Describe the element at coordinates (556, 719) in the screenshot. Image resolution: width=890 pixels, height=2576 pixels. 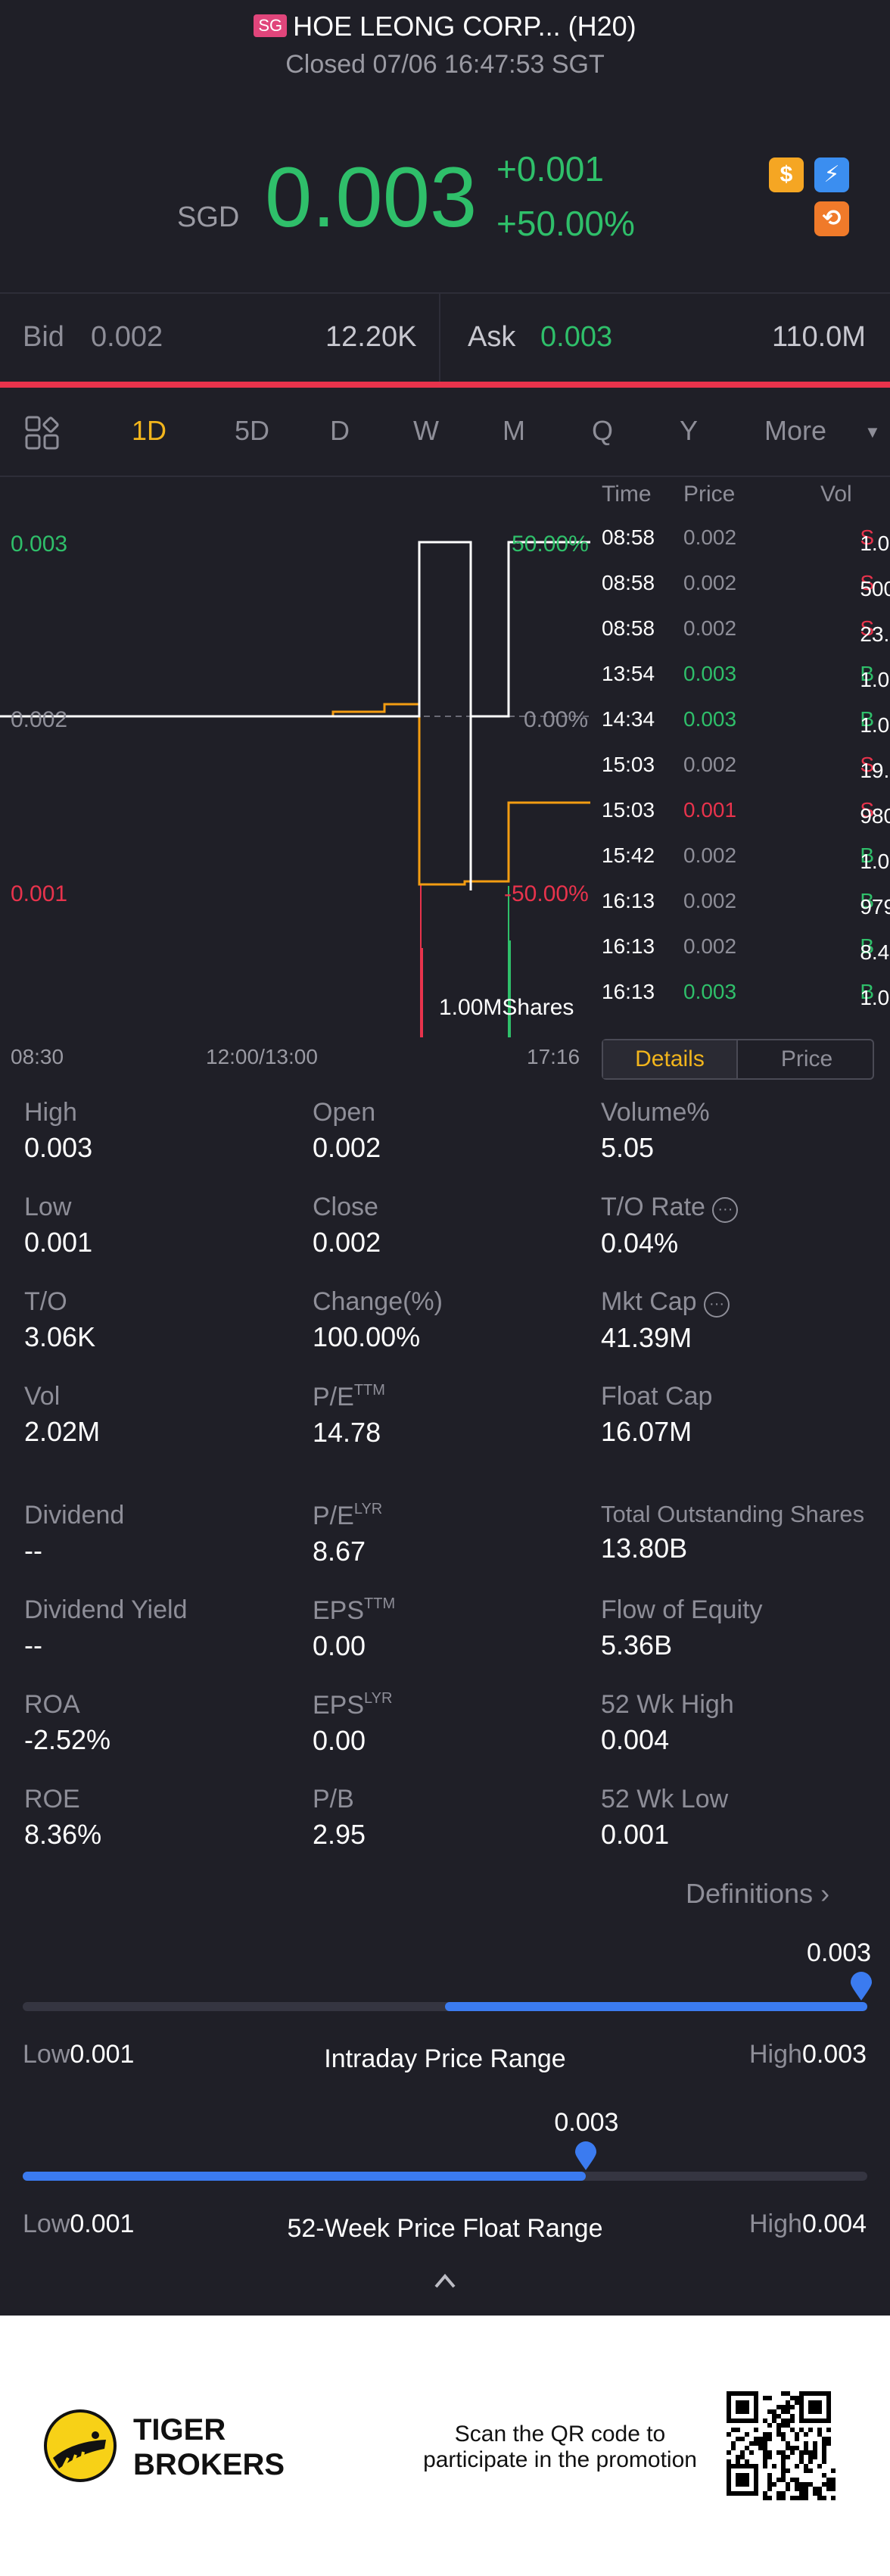
I see `pct-tick-mid: 0.00%` at that location.